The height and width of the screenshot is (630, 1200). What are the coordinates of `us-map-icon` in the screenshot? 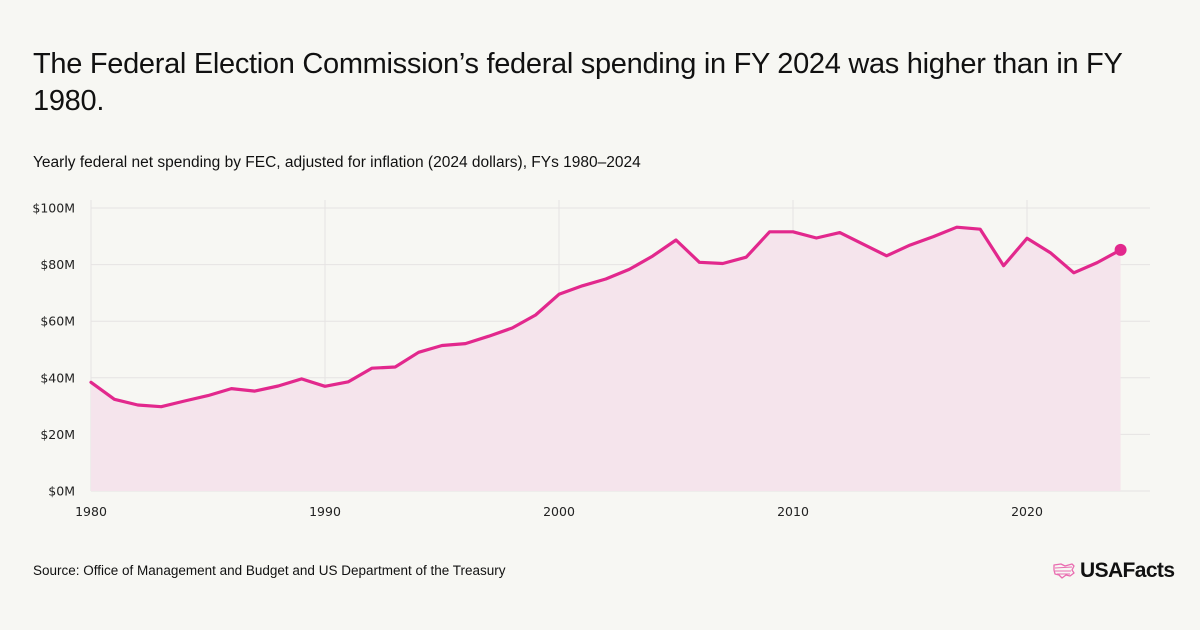 It's located at (1064, 571).